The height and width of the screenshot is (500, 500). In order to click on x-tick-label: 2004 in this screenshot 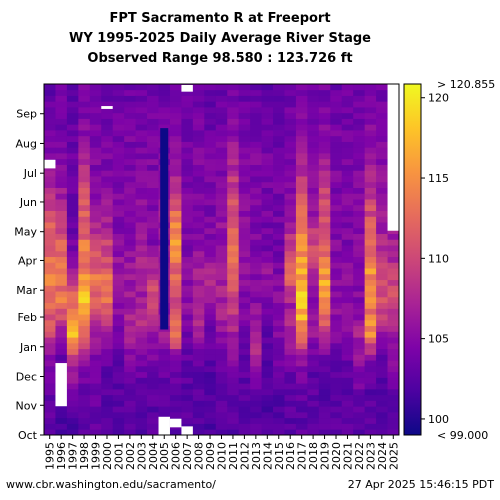, I will do `click(153, 456)`.